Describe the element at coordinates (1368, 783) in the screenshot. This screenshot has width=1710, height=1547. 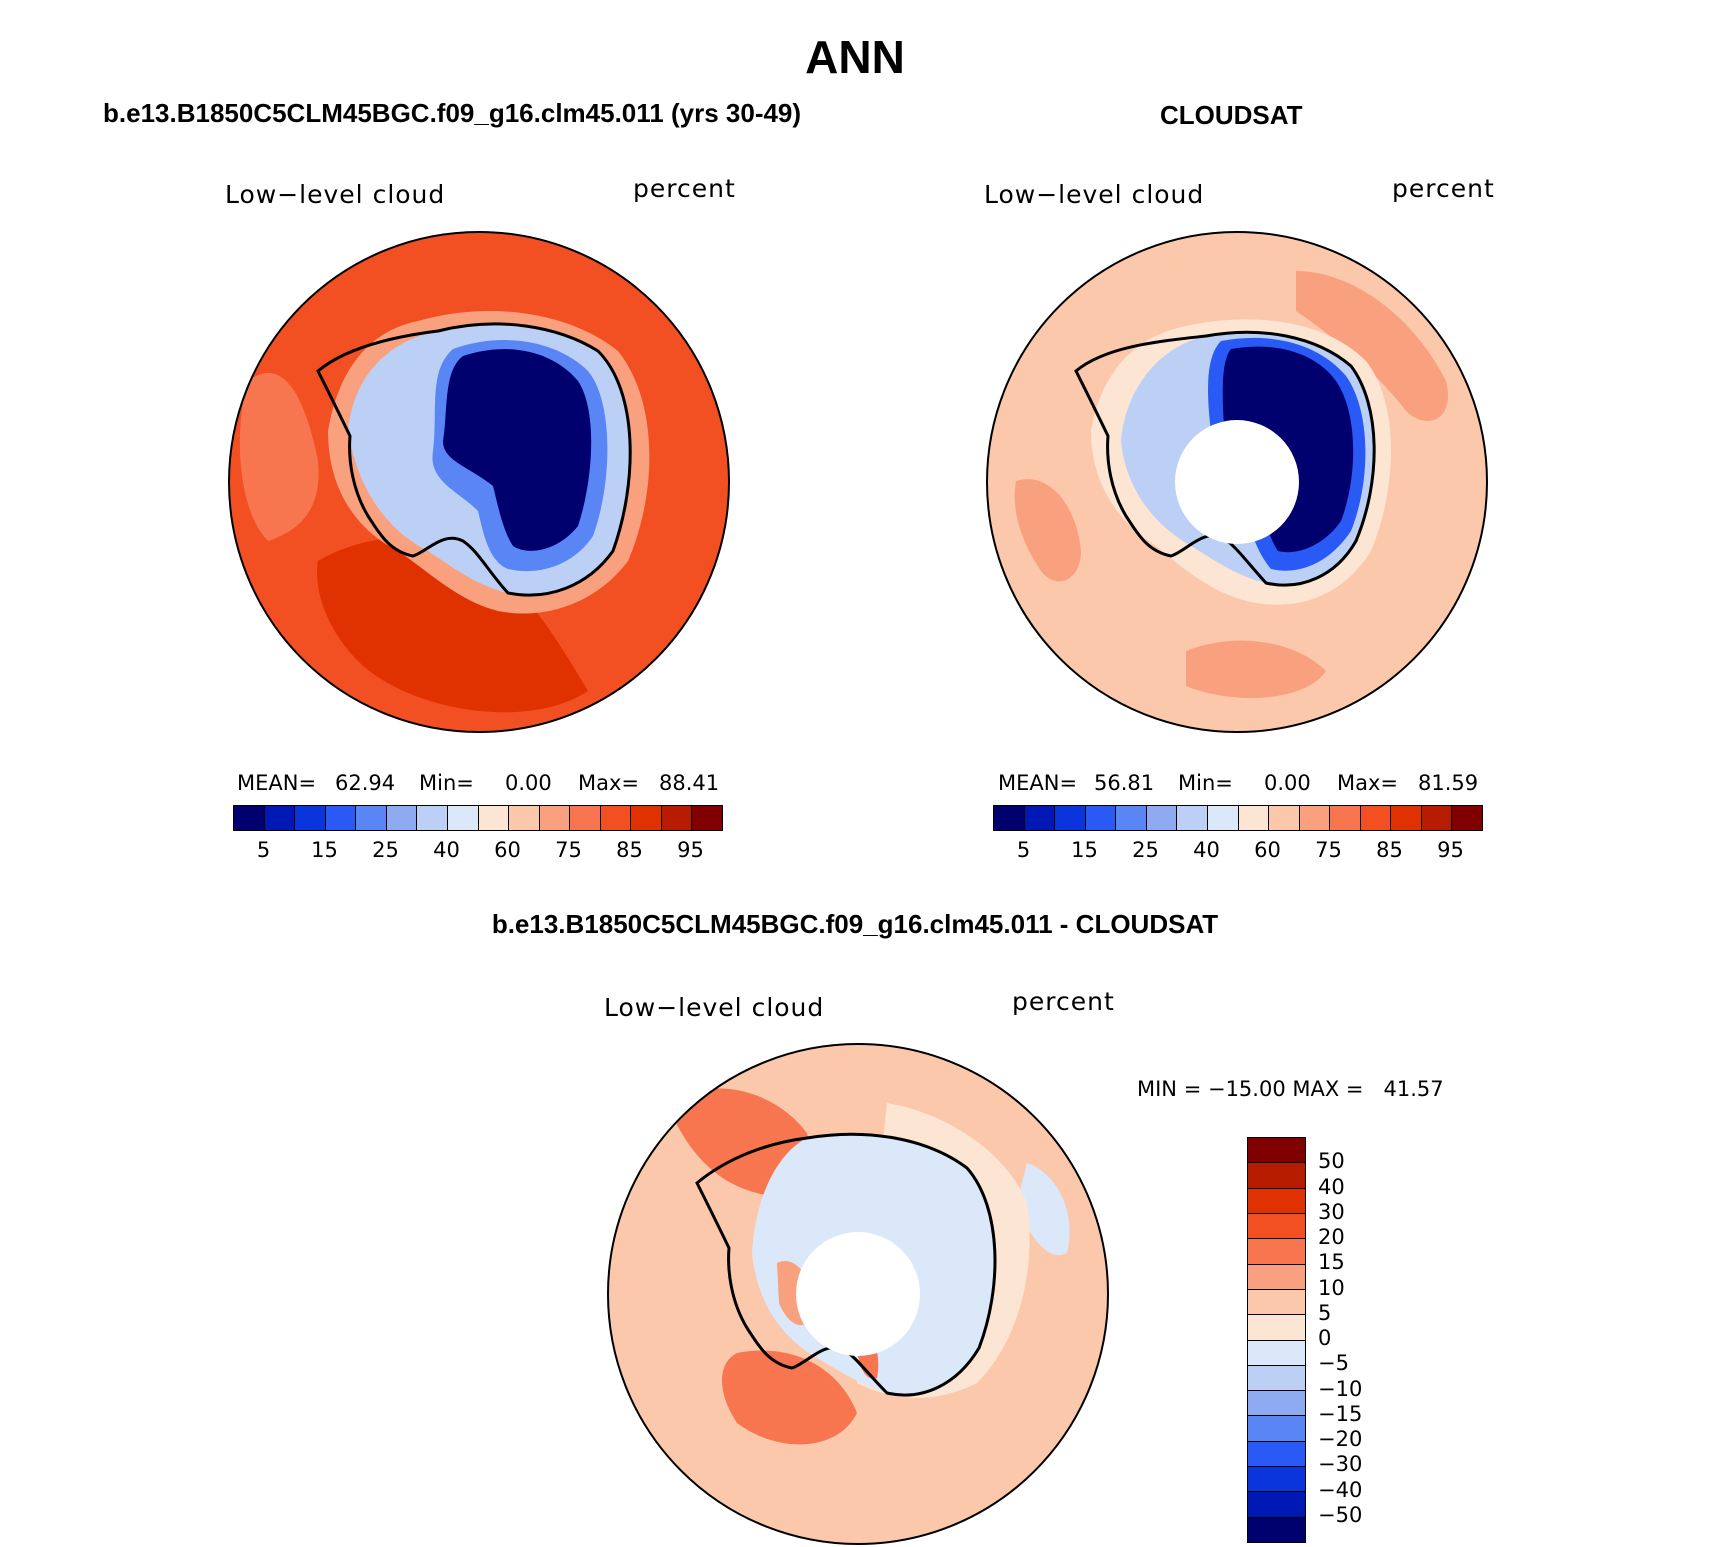
I see `obs-max-label: Max=` at that location.